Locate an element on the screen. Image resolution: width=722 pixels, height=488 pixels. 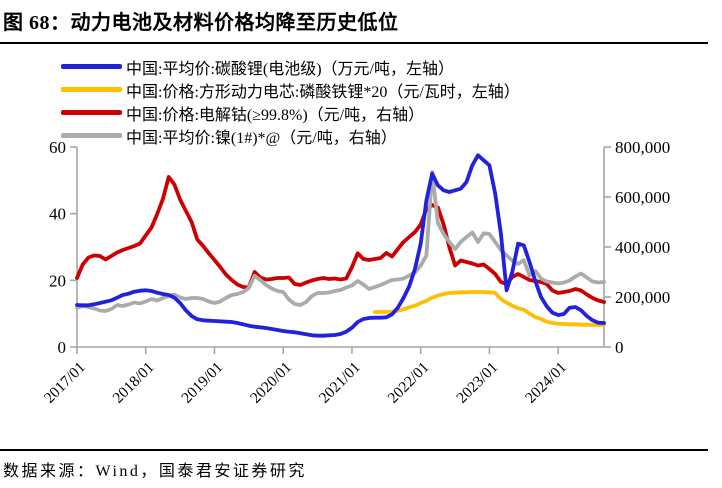
figure-title: 图 68：动力电池及材料价格均降至历史低位 is located at coordinates (201, 23).